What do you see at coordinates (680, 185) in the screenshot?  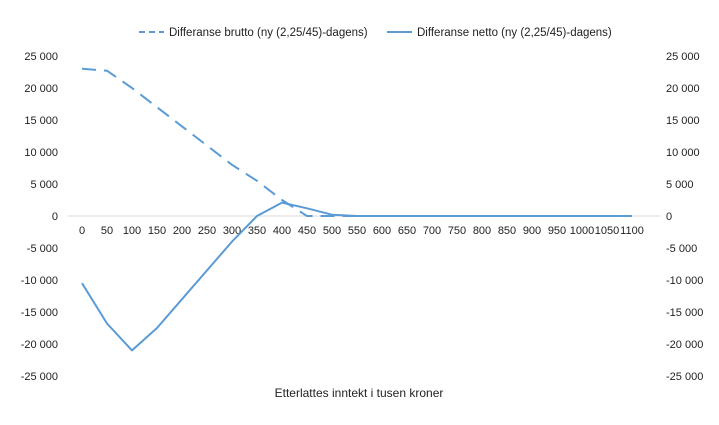 I see `y-tick-label-right: 5 000` at bounding box center [680, 185].